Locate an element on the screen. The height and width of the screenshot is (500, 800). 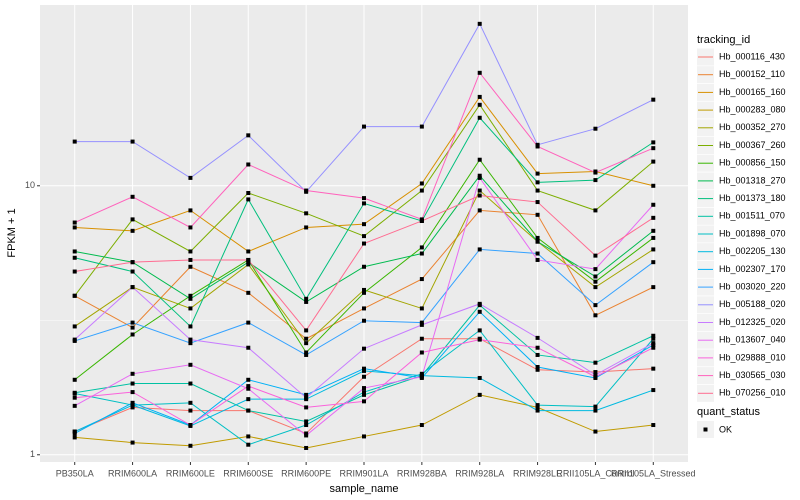
legend-label: Hb_000165_160 is located at coordinates (752, 92).